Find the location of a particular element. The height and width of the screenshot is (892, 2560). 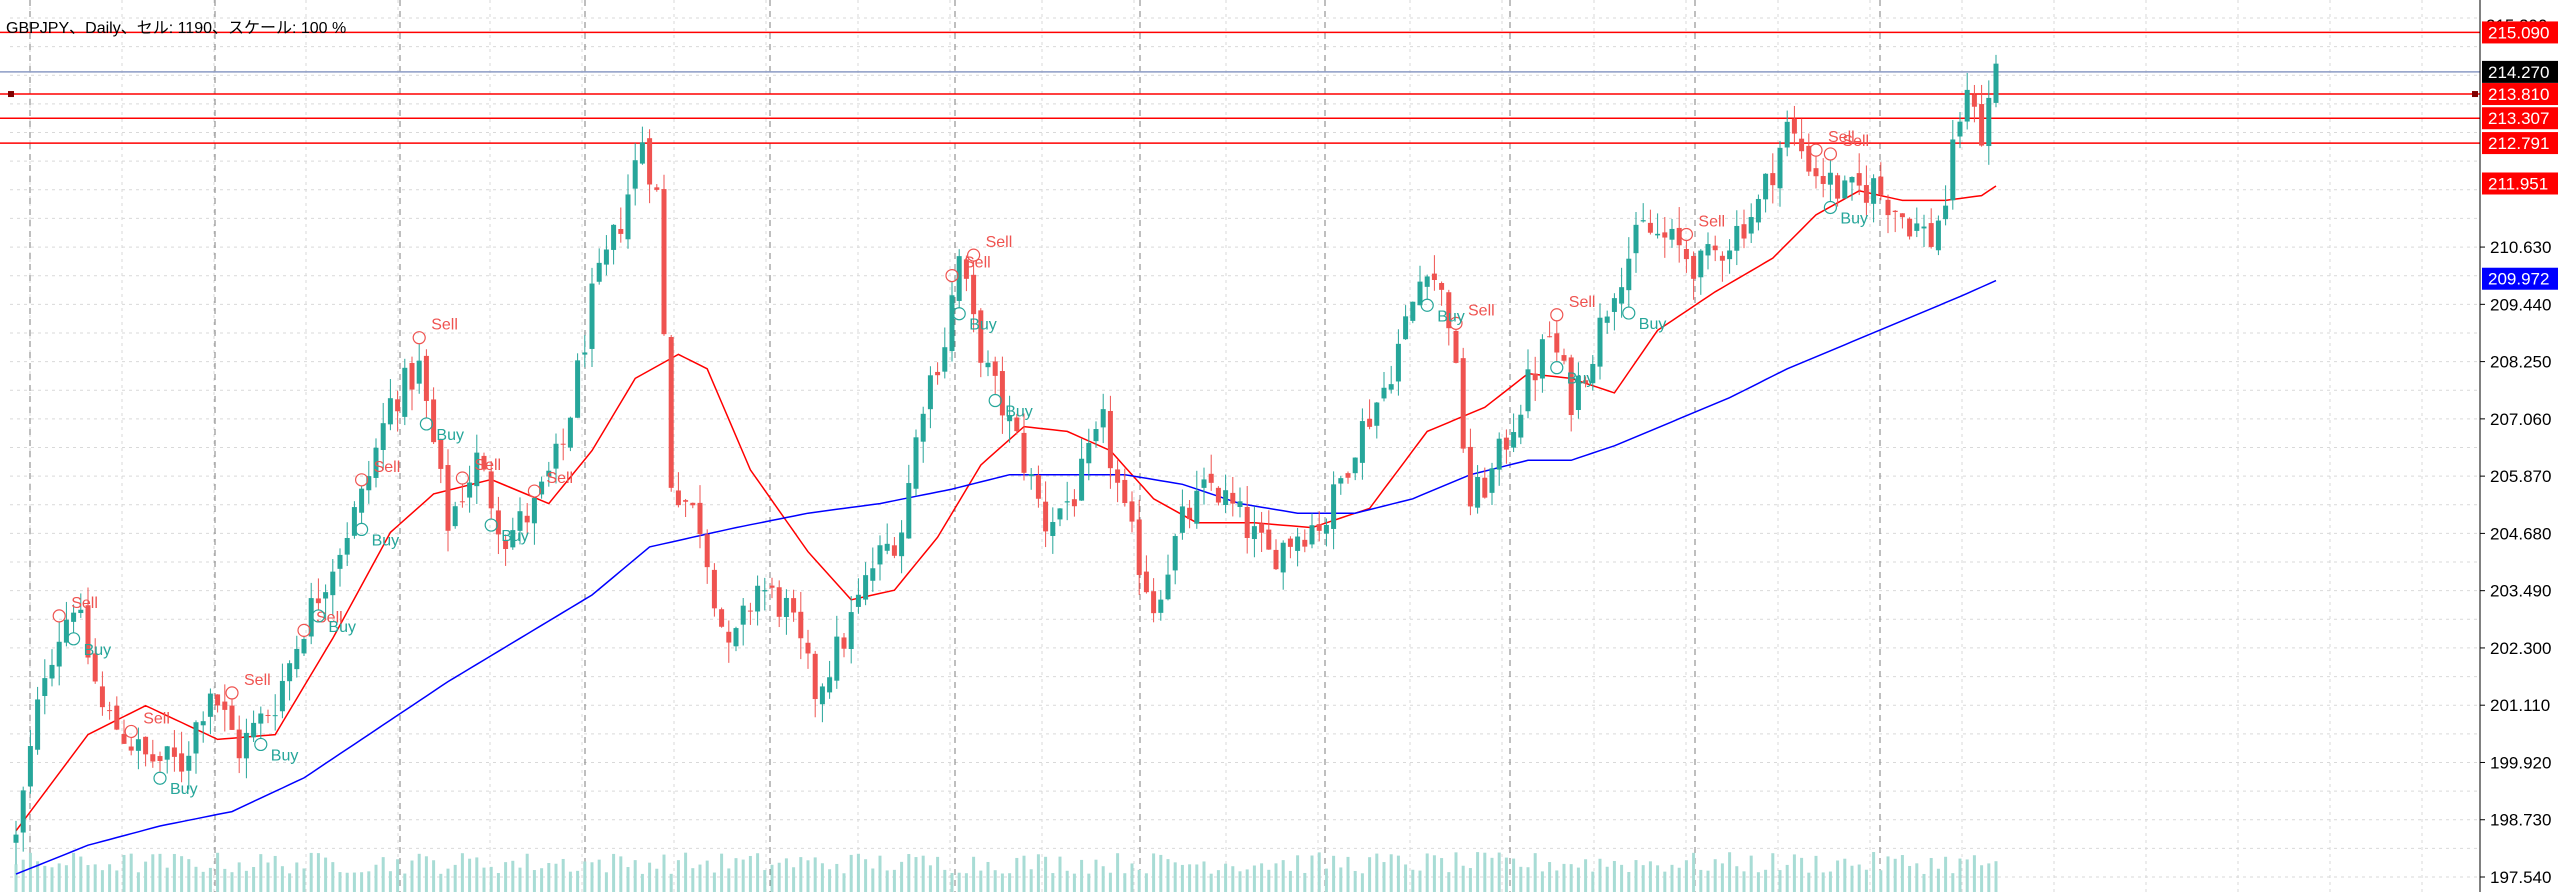

buy-signal-label: Buy is located at coordinates (285, 755).